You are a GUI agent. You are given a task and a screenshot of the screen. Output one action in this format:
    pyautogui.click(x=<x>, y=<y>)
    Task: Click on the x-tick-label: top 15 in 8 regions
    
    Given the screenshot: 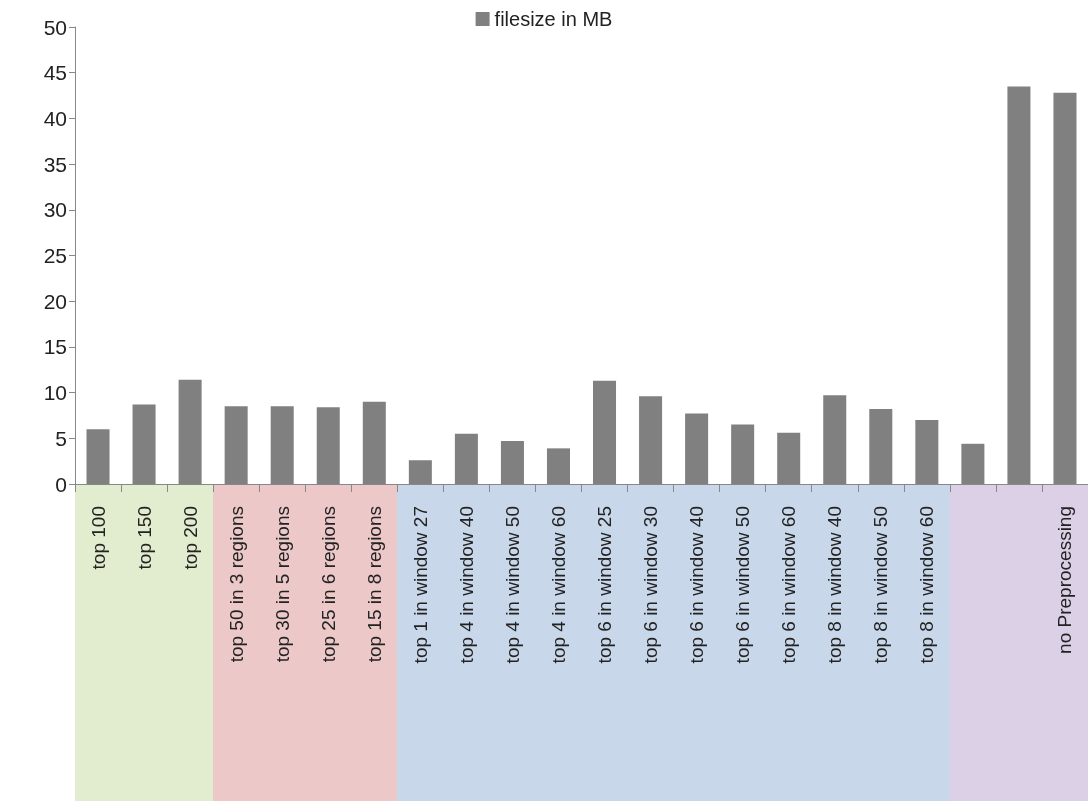 What is the action you would take?
    pyautogui.click(x=374, y=584)
    